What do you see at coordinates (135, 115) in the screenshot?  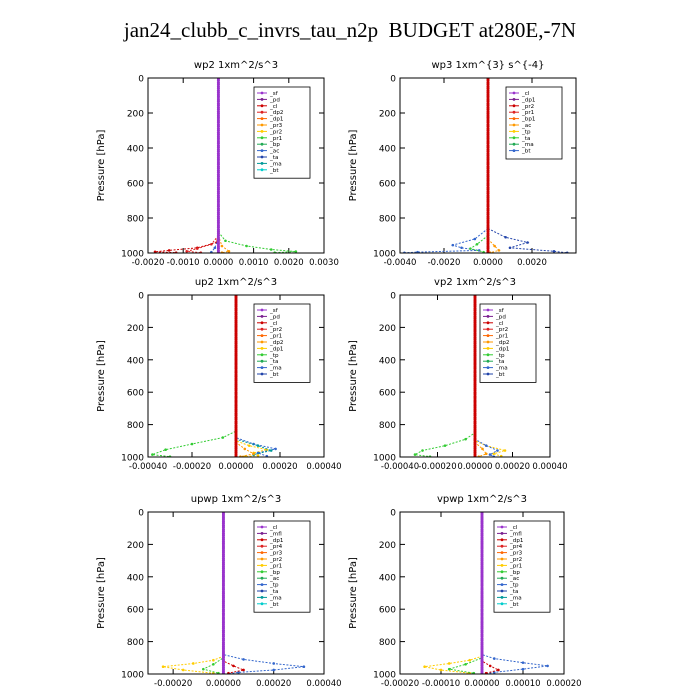 I see `y-tick-label: 200` at bounding box center [135, 115].